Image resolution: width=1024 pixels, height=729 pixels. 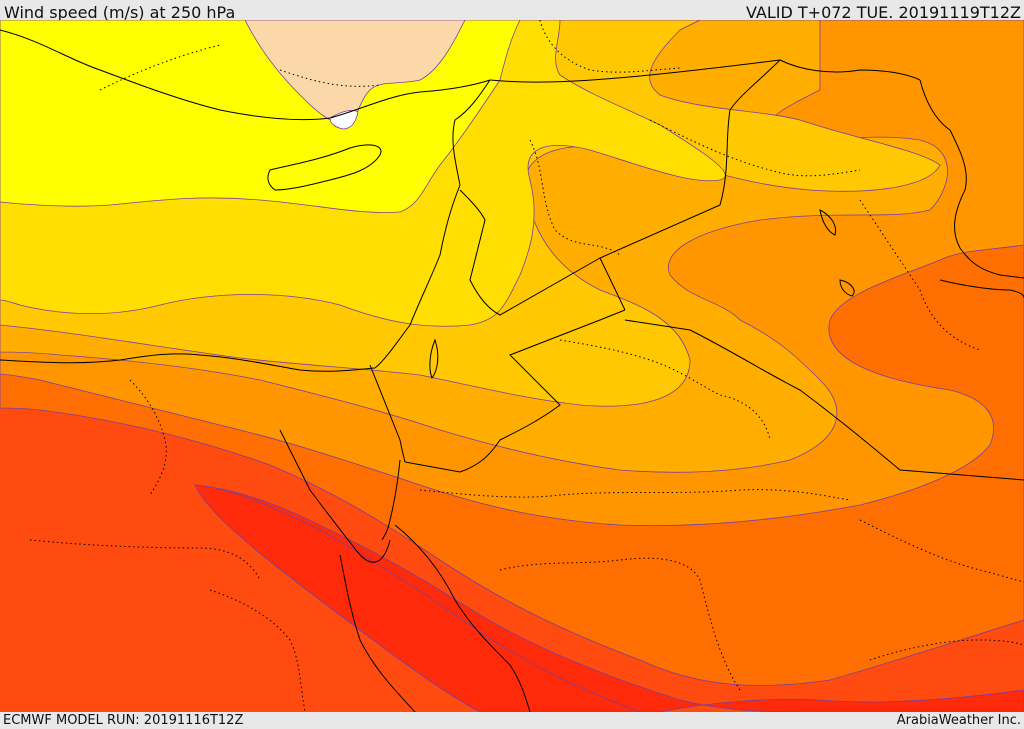 I want to click on border-turkey-syria, so click(x=705, y=71).